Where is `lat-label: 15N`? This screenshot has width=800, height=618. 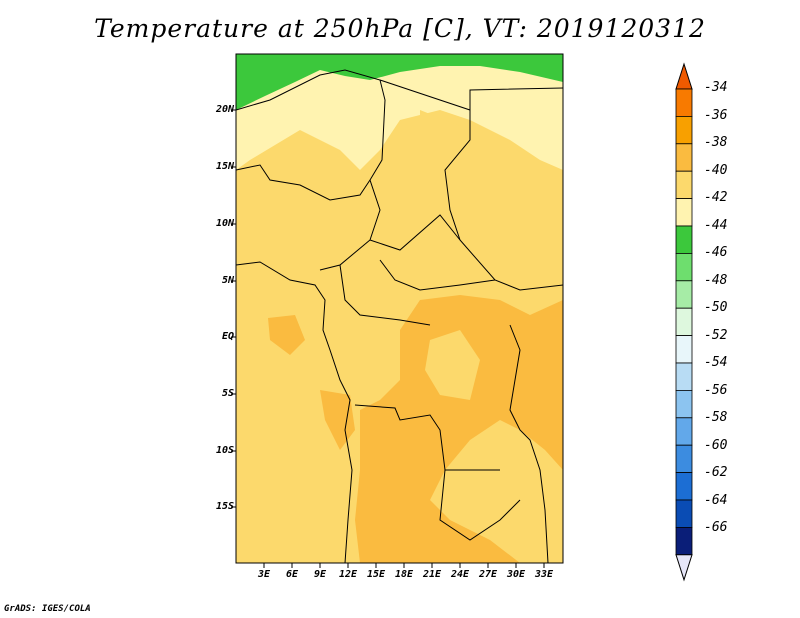 lat-label: 15N is located at coordinates (224, 166).